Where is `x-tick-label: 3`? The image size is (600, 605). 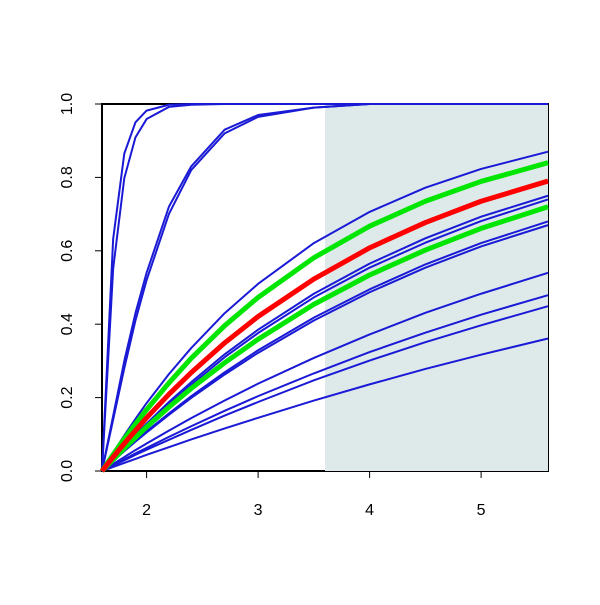
x-tick-label: 3 is located at coordinates (258, 510).